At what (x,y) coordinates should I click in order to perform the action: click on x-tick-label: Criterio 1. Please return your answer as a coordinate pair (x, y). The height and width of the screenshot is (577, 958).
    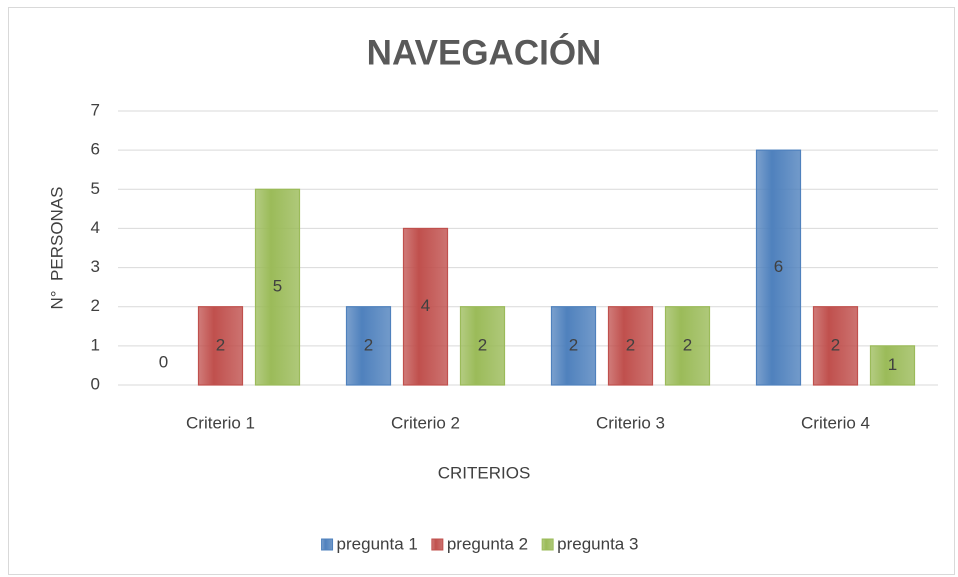
    Looking at the image, I should click on (220, 422).